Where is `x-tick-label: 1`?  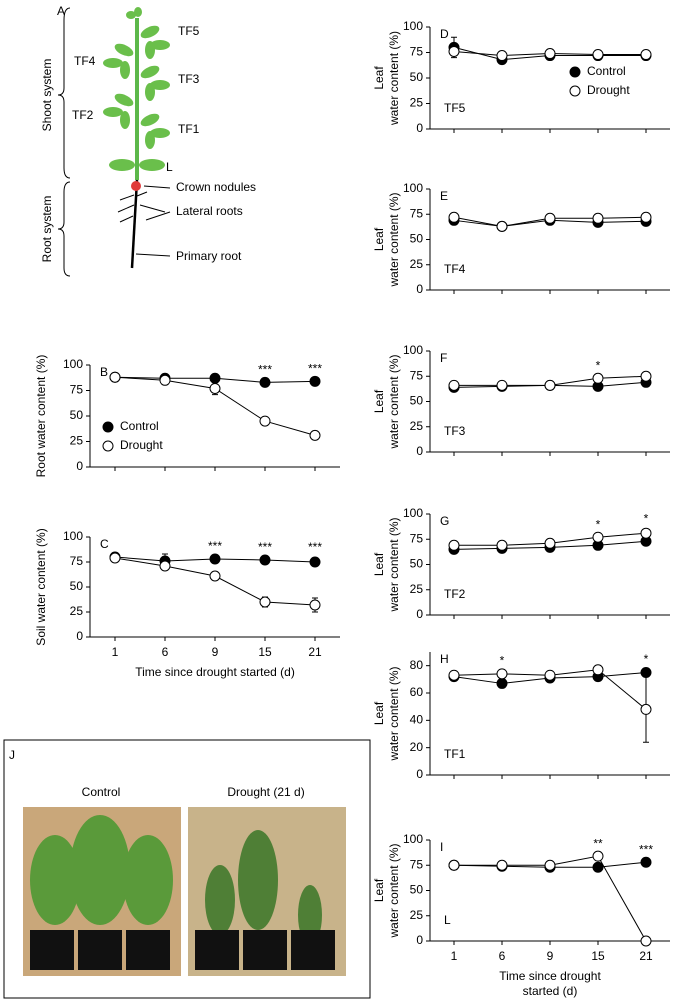 x-tick-label: 1 is located at coordinates (454, 956).